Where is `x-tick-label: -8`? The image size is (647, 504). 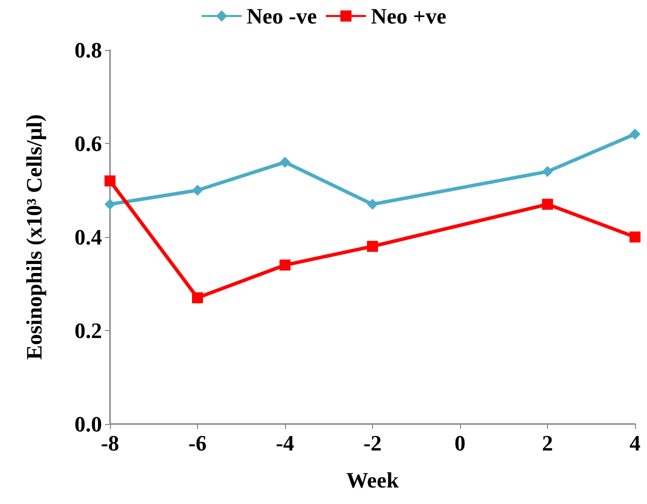
x-tick-label: -8 is located at coordinates (110, 443).